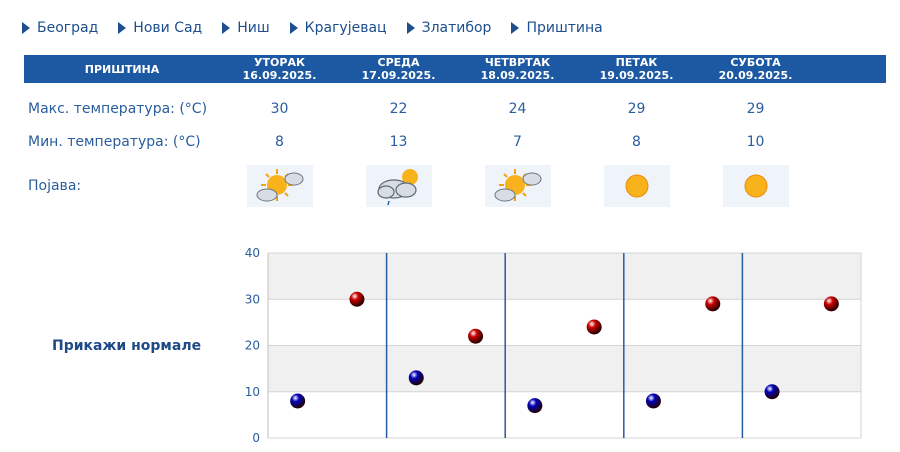 The width and height of the screenshot is (900, 452). What do you see at coordinates (456, 28) in the screenshot?
I see `city-link-label: Златибор` at bounding box center [456, 28].